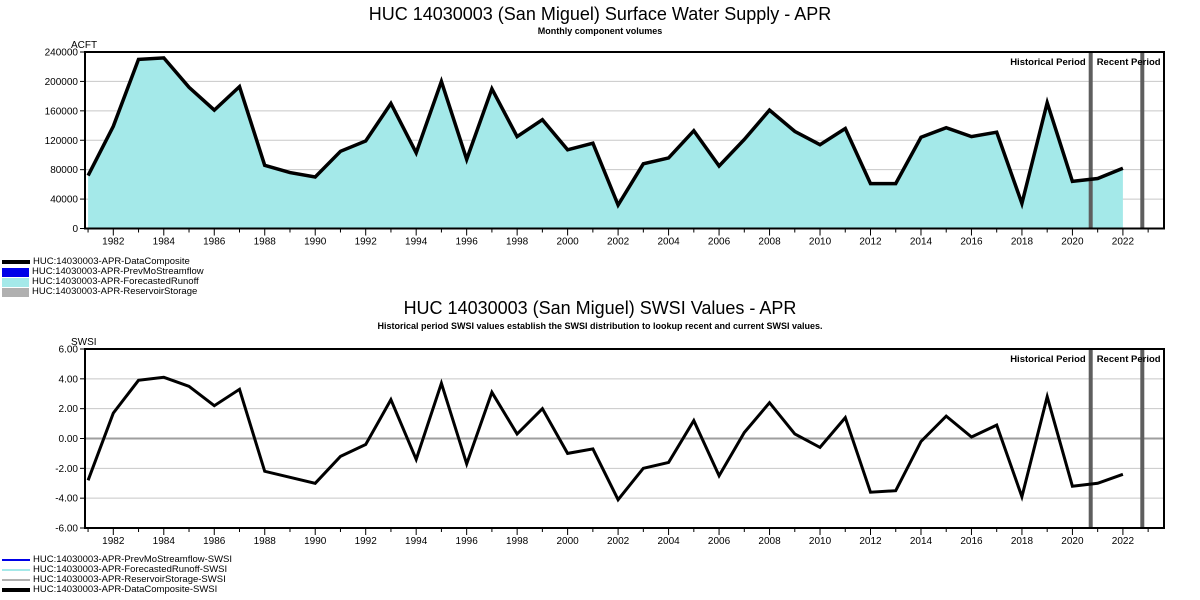  I want to click on legend-label: HUC:14030003-APR-DataComposite, so click(111, 261).